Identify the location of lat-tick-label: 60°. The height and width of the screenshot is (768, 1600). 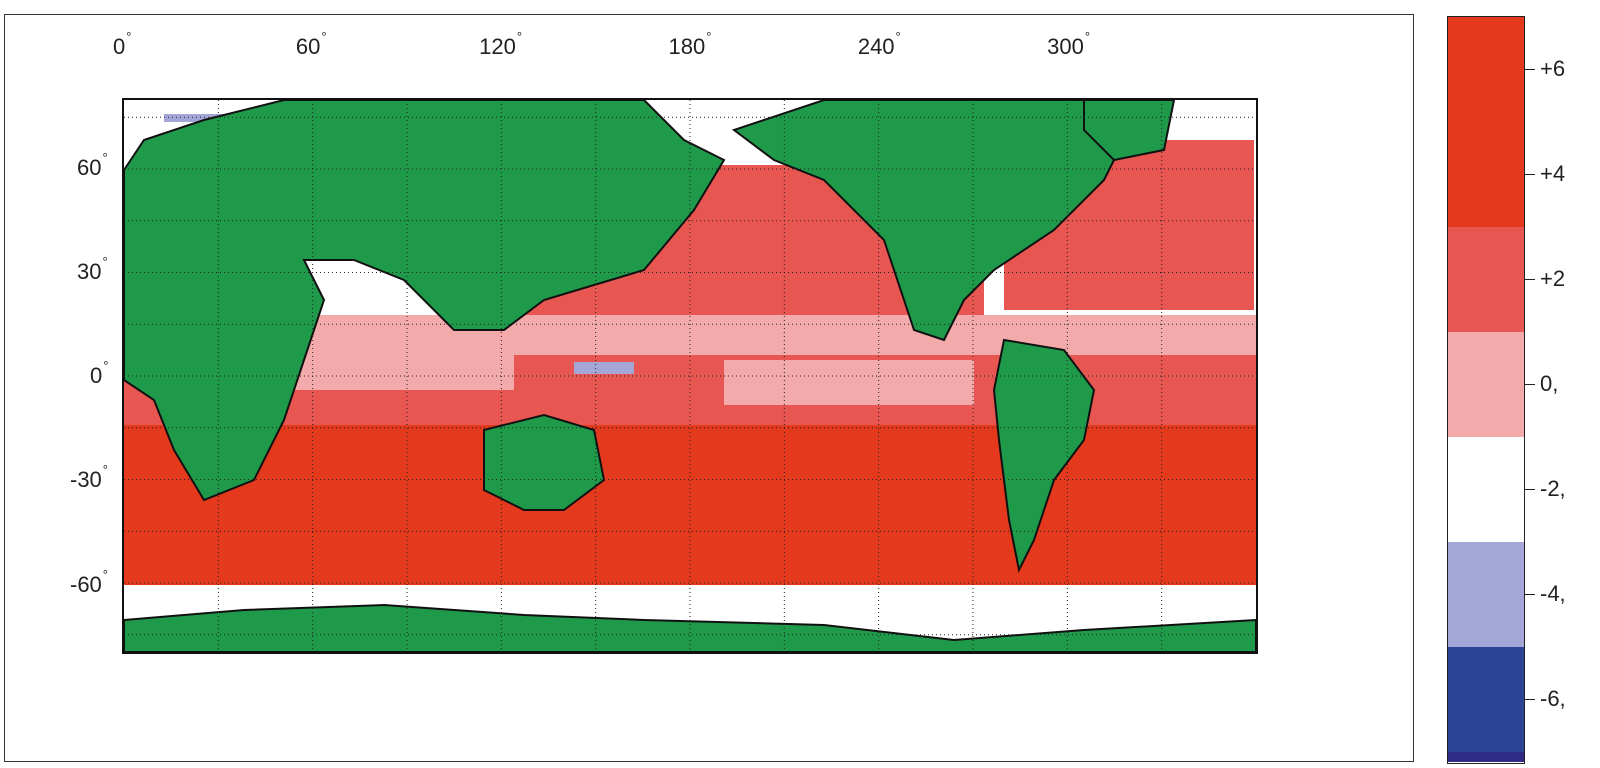
(92, 165).